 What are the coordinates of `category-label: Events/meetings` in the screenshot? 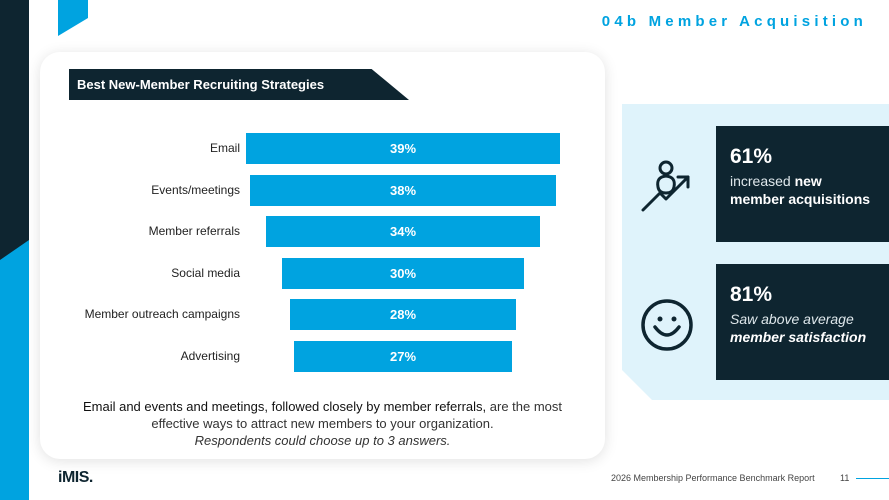 It's located at (195, 189).